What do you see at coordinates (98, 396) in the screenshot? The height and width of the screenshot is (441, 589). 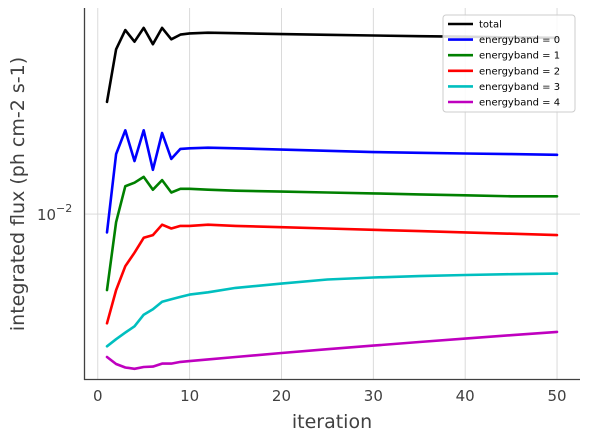 I see `x-tick-label: 0` at bounding box center [98, 396].